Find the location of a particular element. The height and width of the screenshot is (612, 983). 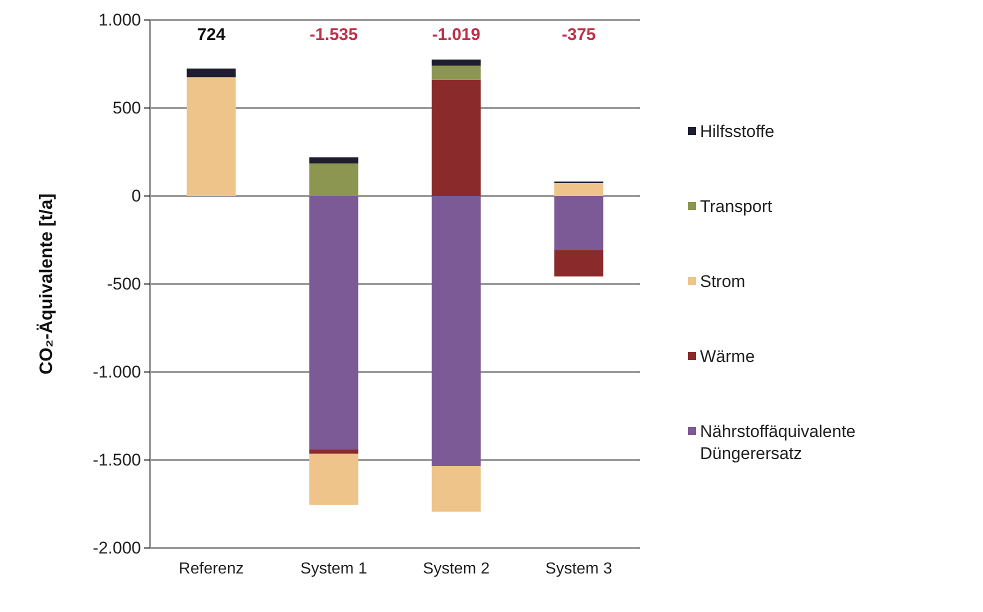

annotation: -375 is located at coordinates (579, 34).